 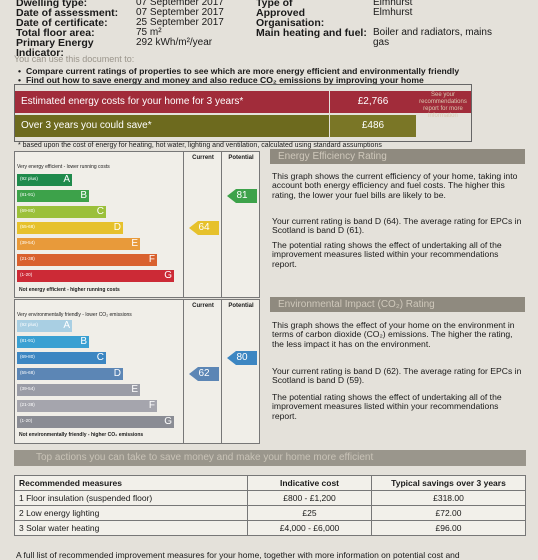 What do you see at coordinates (52, 4) in the screenshot?
I see `detail-label: Dwelling type:` at bounding box center [52, 4].